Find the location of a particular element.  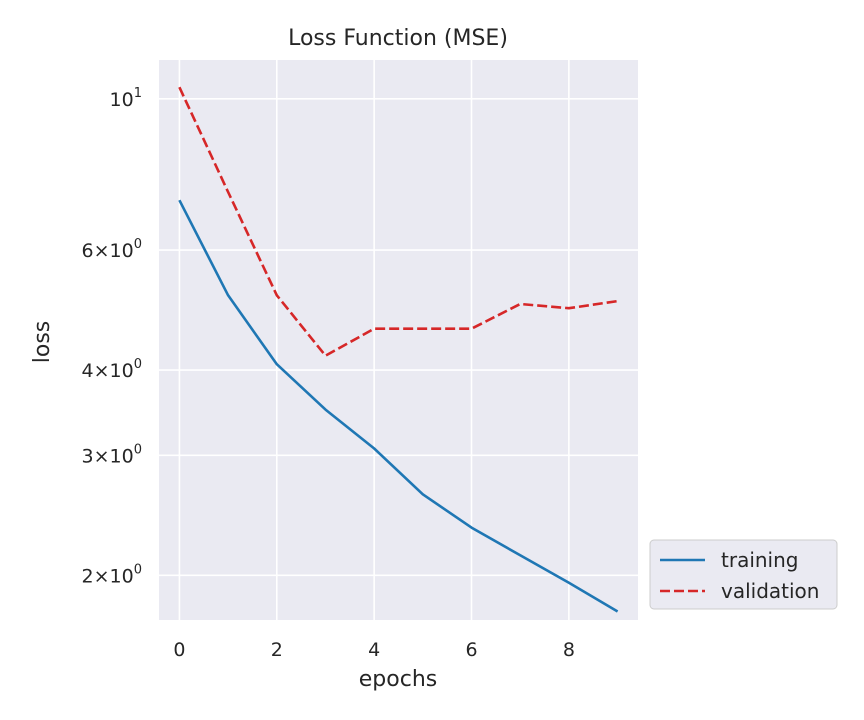

x-tick-label: 0 is located at coordinates (179, 650).